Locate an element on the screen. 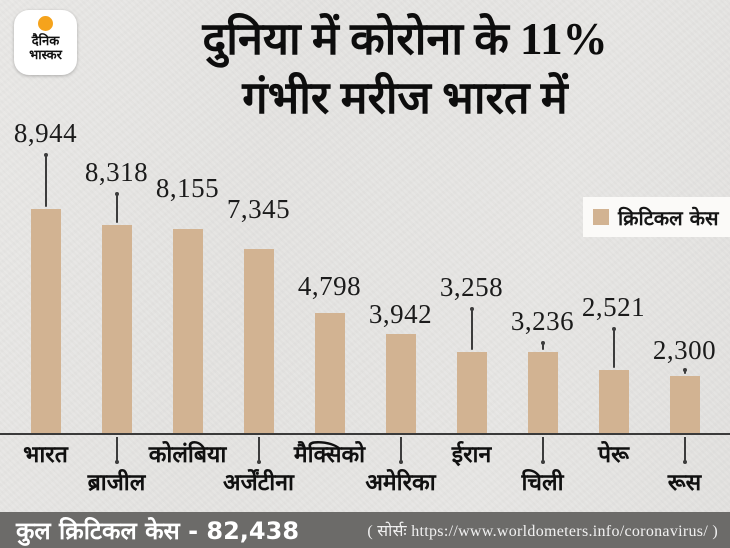  bar-slot: 8,155 कोलंबिया is located at coordinates (188, 284).